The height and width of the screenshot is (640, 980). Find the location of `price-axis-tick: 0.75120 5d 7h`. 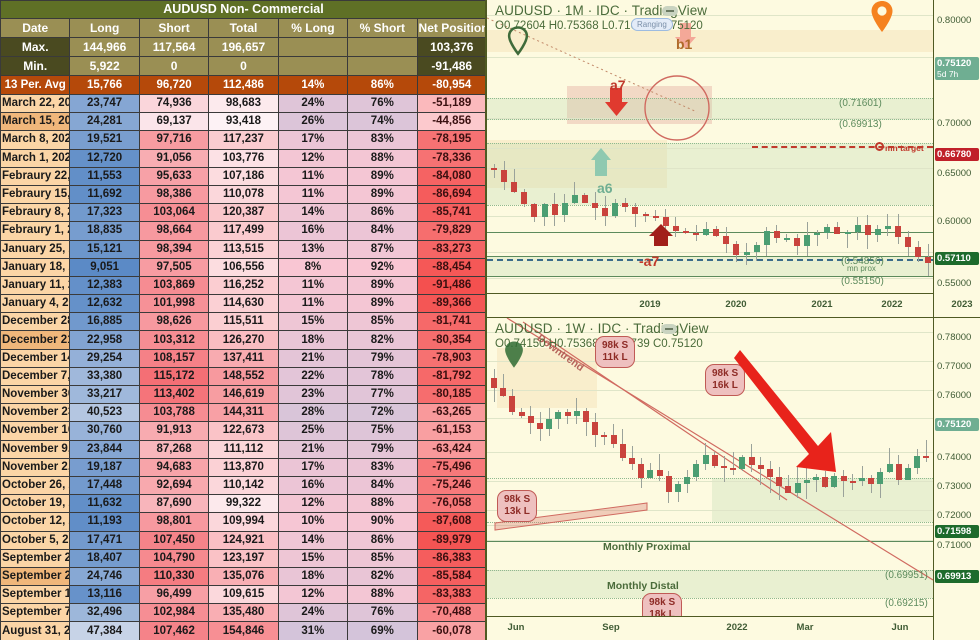

price-axis-tick: 0.75120 5d 7h is located at coordinates (957, 68).